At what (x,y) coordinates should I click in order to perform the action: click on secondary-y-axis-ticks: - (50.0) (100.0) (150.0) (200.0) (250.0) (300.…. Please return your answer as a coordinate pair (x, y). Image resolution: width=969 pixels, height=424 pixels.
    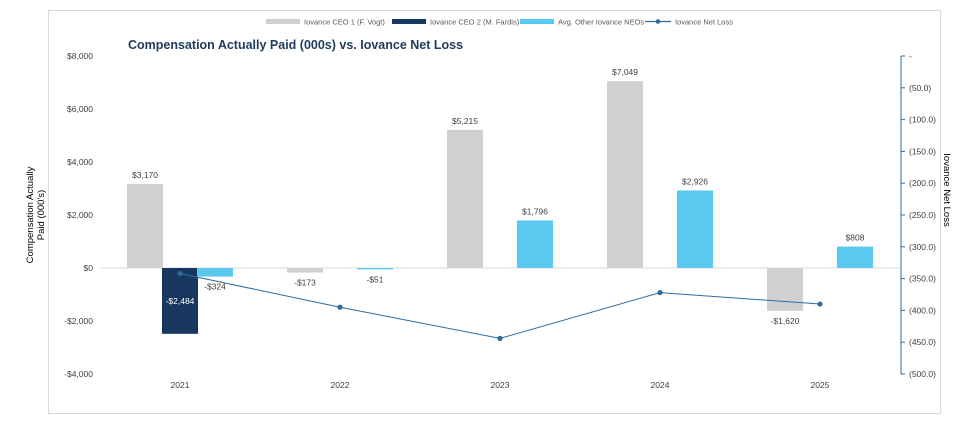
    Looking at the image, I should click on (918, 215).